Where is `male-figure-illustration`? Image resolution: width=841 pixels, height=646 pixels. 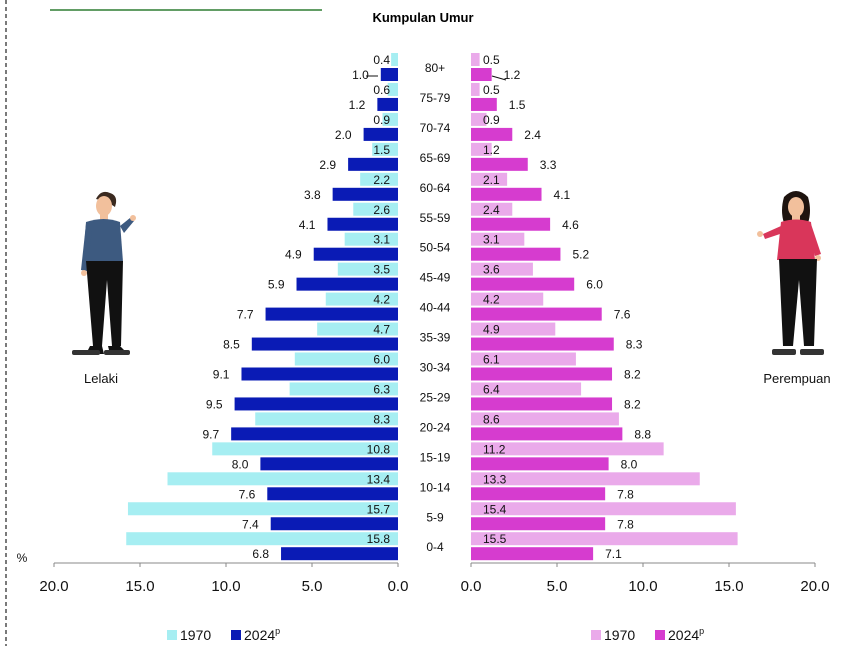 male-figure-illustration is located at coordinates (104, 273).